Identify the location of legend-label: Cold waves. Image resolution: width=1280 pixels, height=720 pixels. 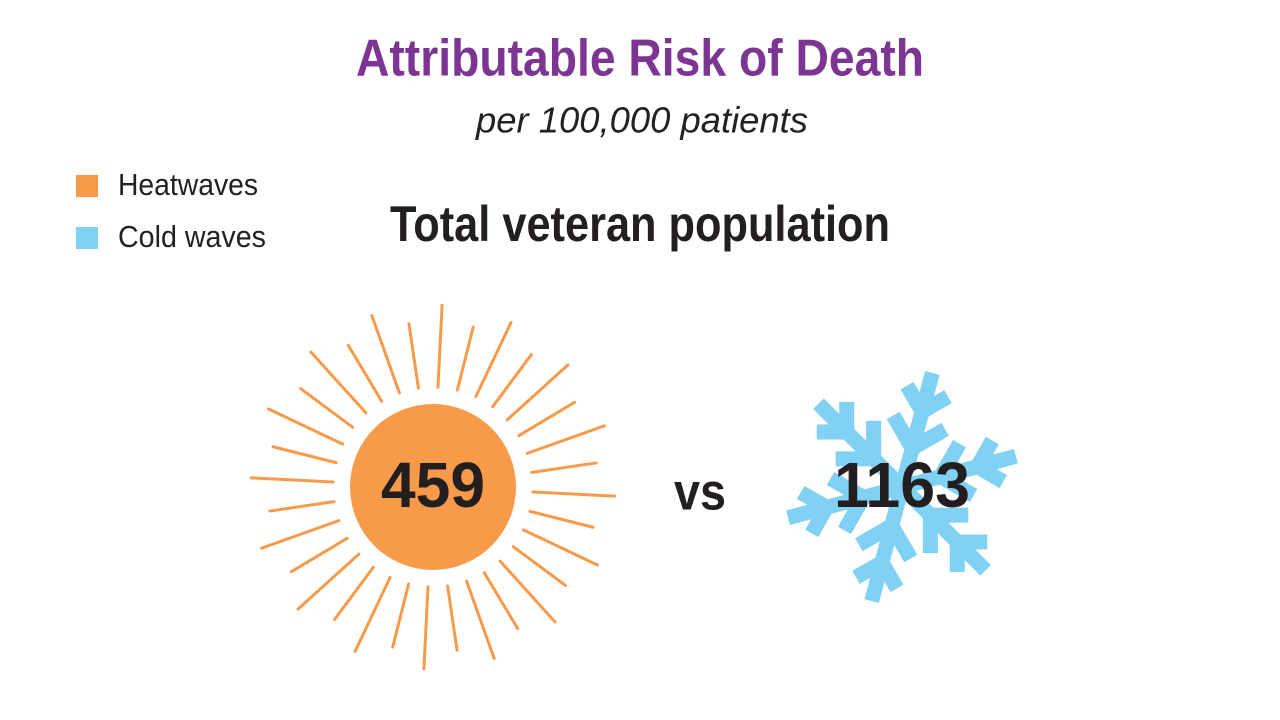
(192, 236).